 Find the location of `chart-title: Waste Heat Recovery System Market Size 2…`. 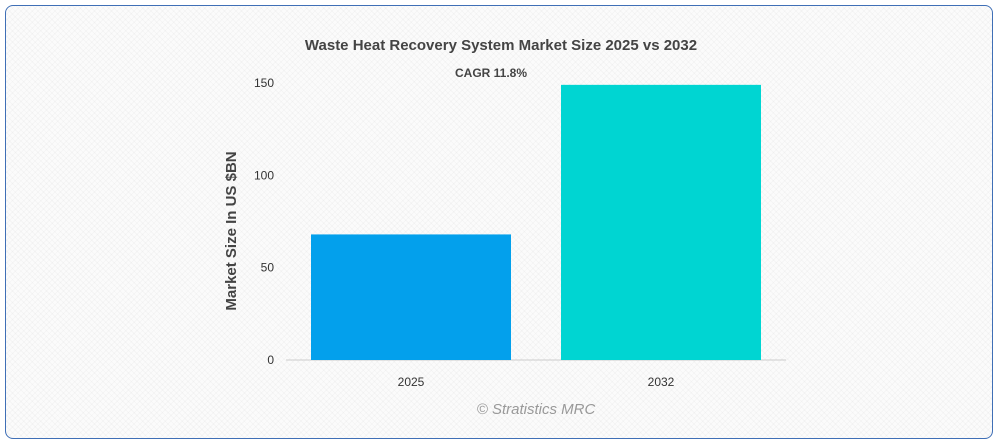

chart-title: Waste Heat Recovery System Market Size 2… is located at coordinates (501, 45).